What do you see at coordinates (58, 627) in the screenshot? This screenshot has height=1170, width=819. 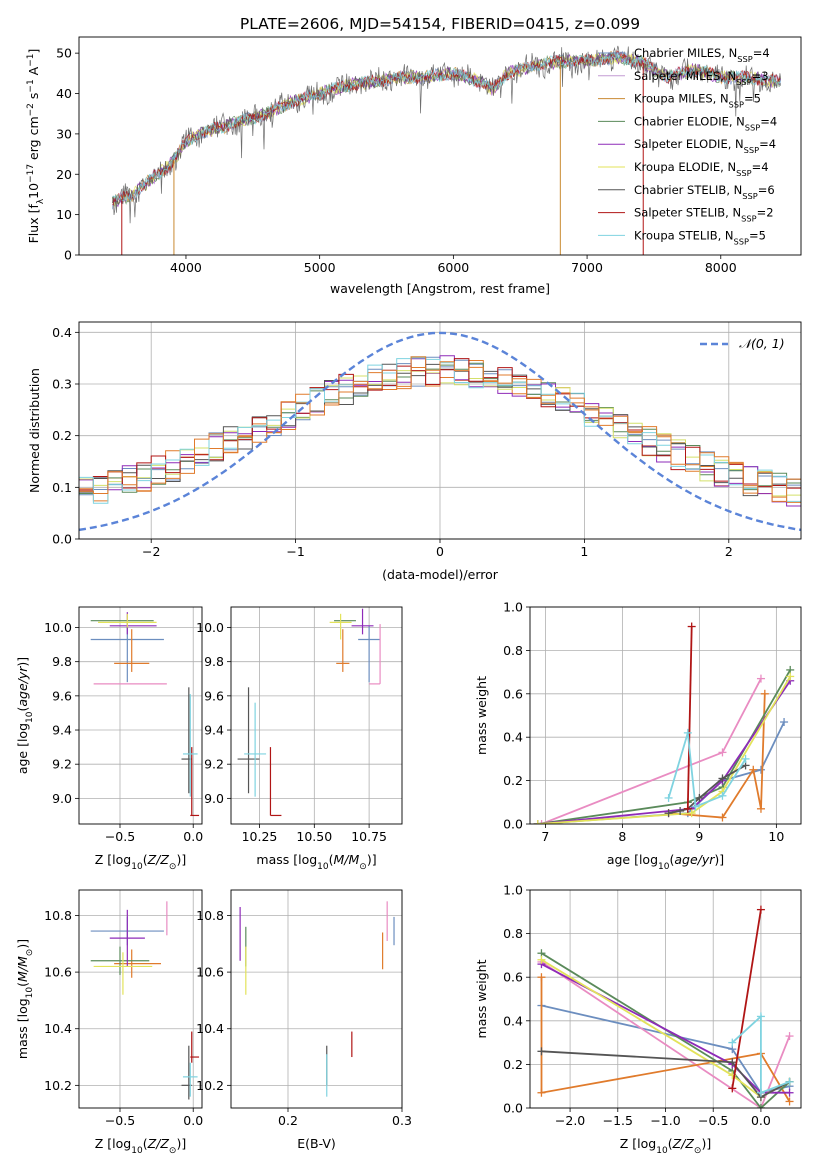 I see `y-tick-label: 10.0` at bounding box center [58, 627].